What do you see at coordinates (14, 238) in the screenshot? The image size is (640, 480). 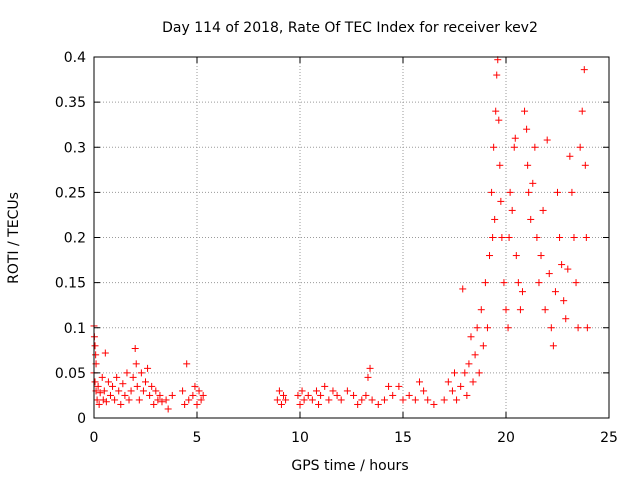 I see `y-axis-label: ROTI / TECUs` at bounding box center [14, 238].